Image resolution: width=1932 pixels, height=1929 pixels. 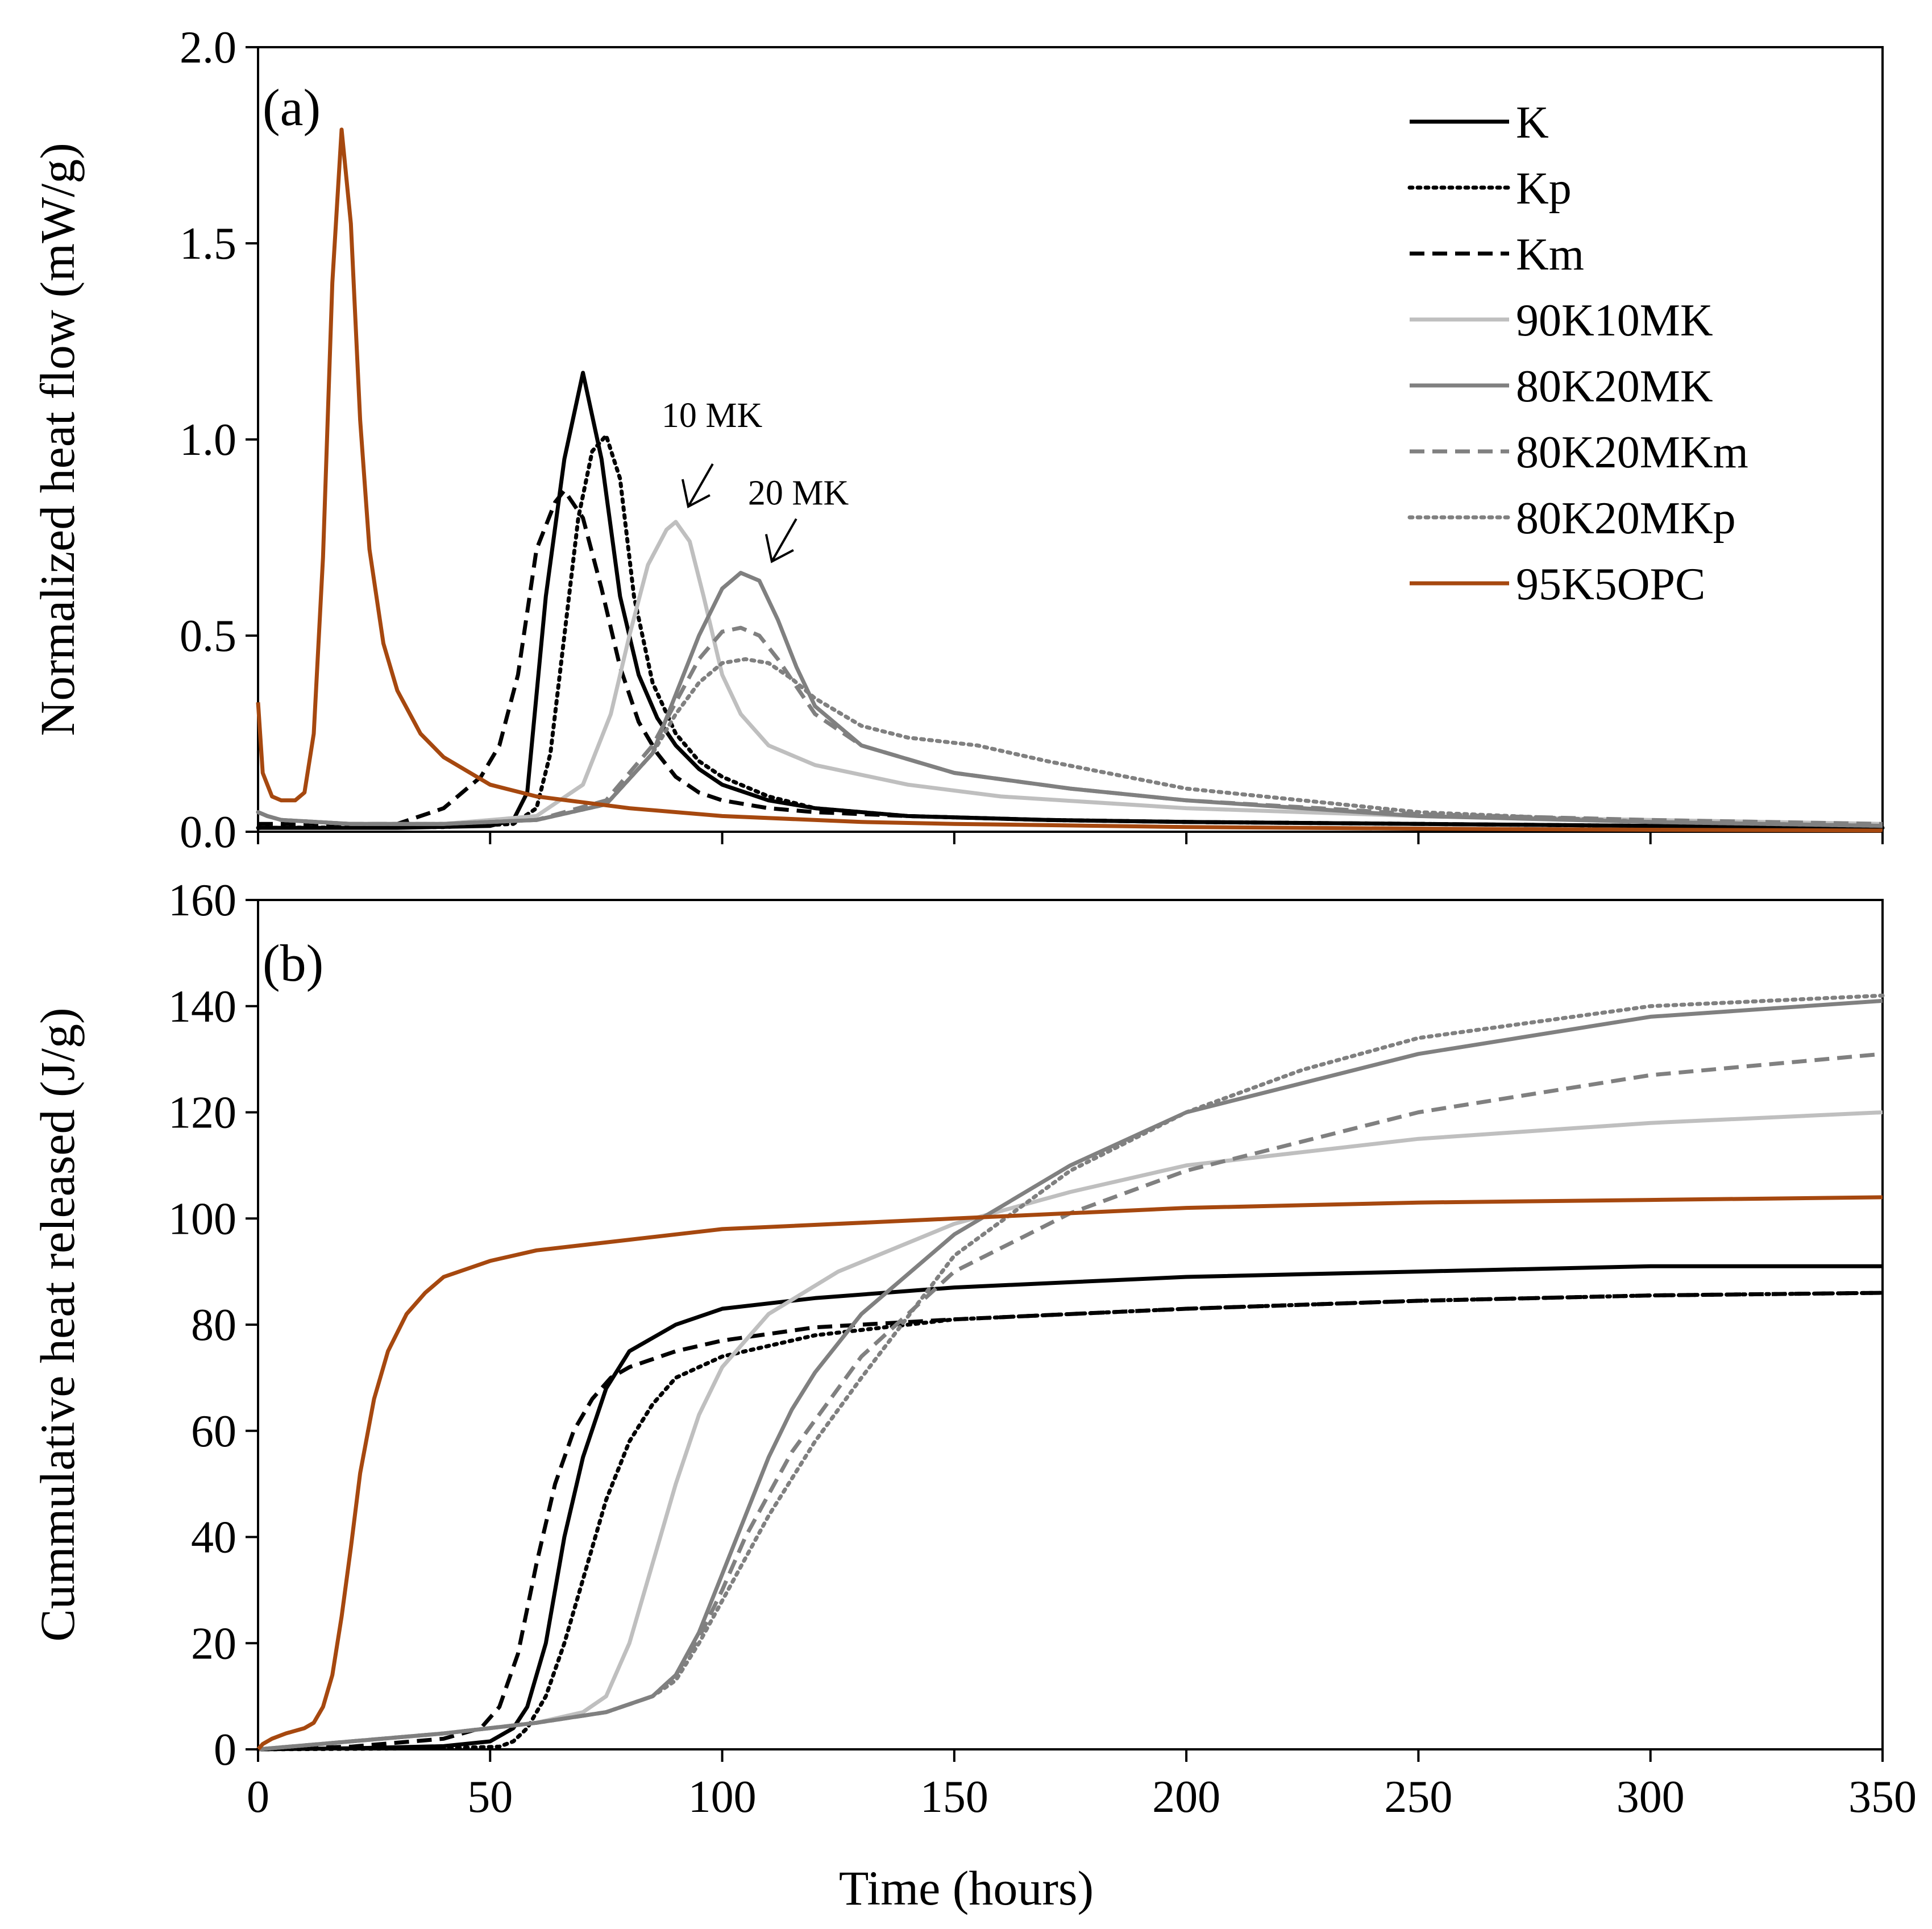 I want to click on x-tick-label: 50, so click(x=490, y=1797).